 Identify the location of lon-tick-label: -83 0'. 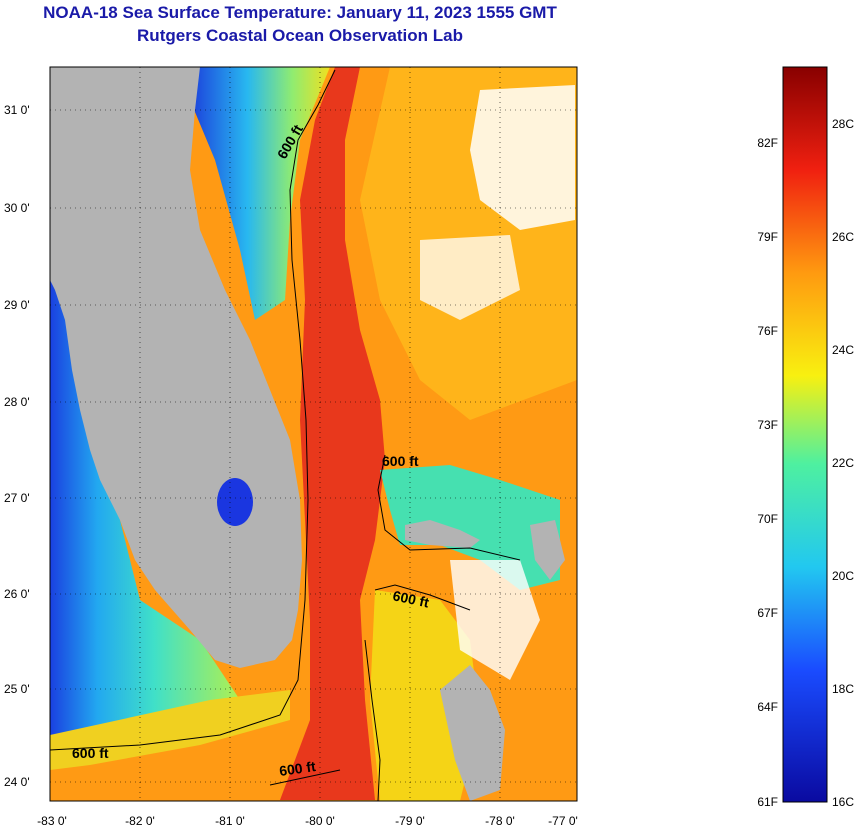
(52, 821).